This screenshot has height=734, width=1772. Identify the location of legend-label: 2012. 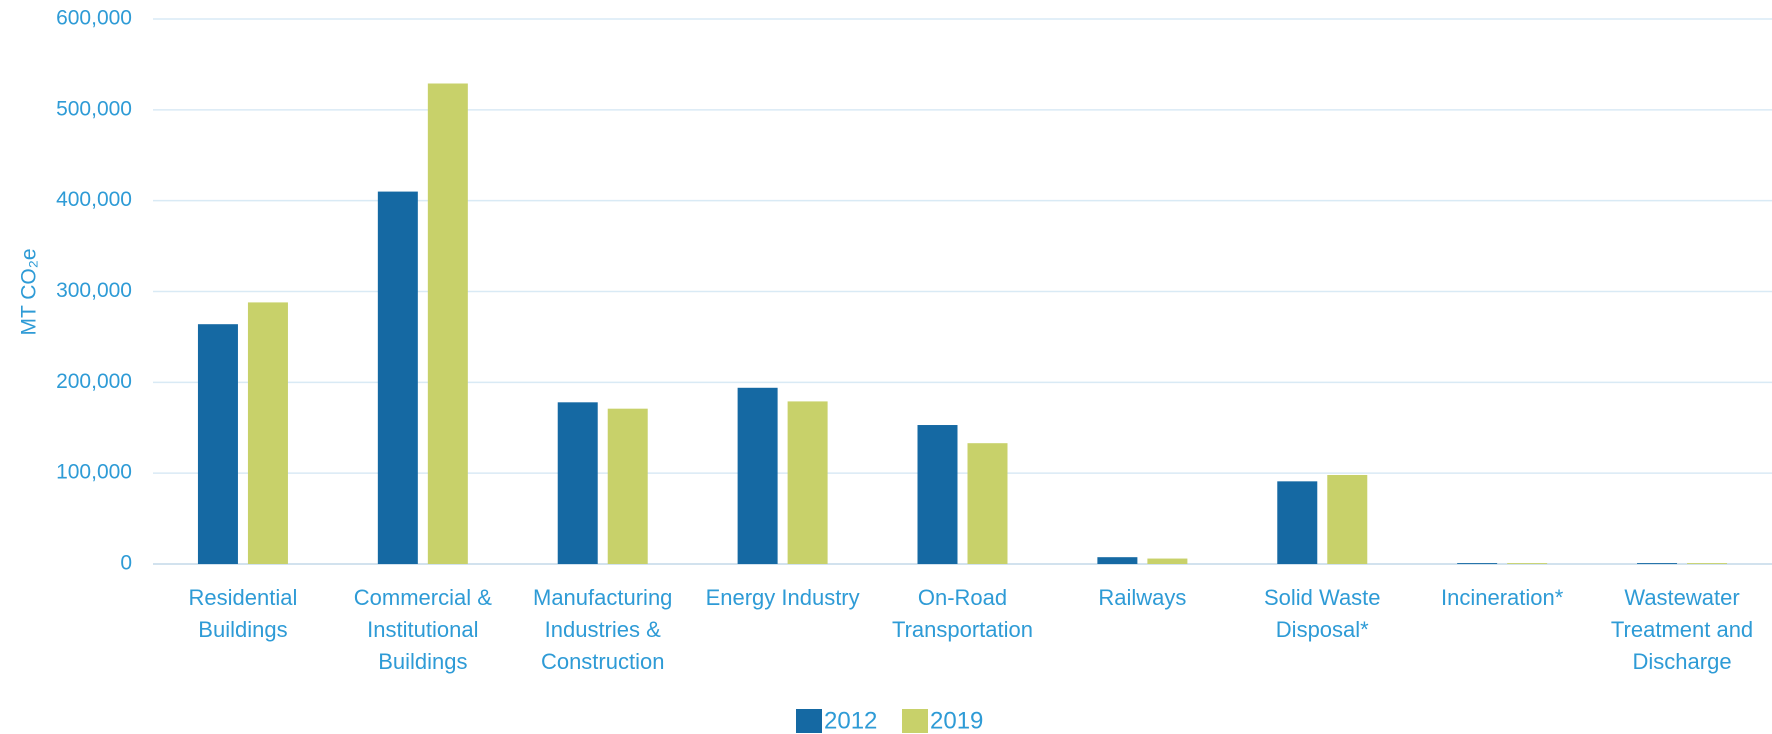
(850, 720).